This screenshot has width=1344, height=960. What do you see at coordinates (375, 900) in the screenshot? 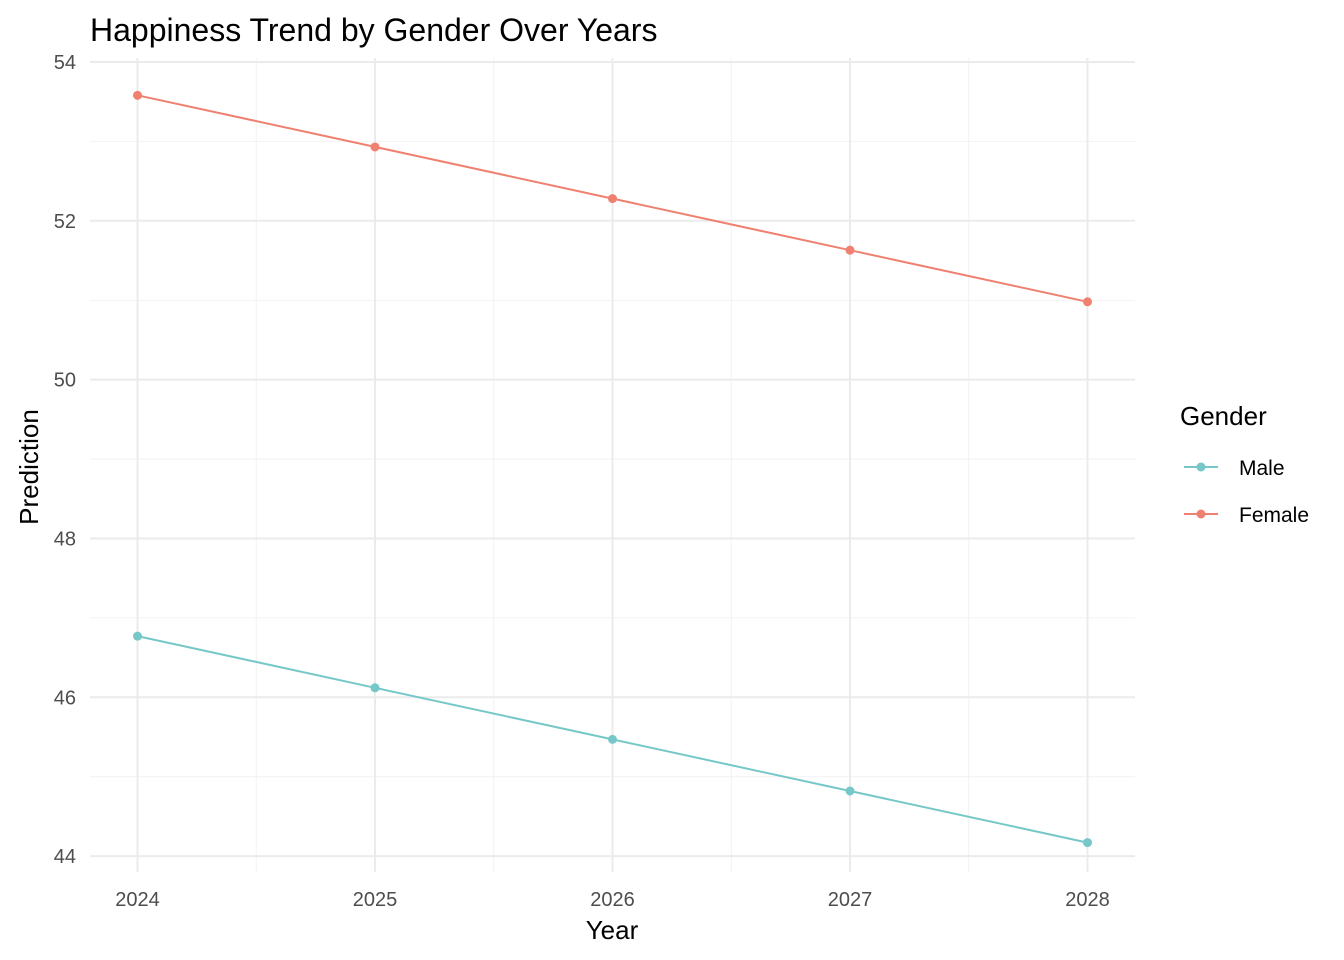
I see `x-tick-label: 2025` at bounding box center [375, 900].